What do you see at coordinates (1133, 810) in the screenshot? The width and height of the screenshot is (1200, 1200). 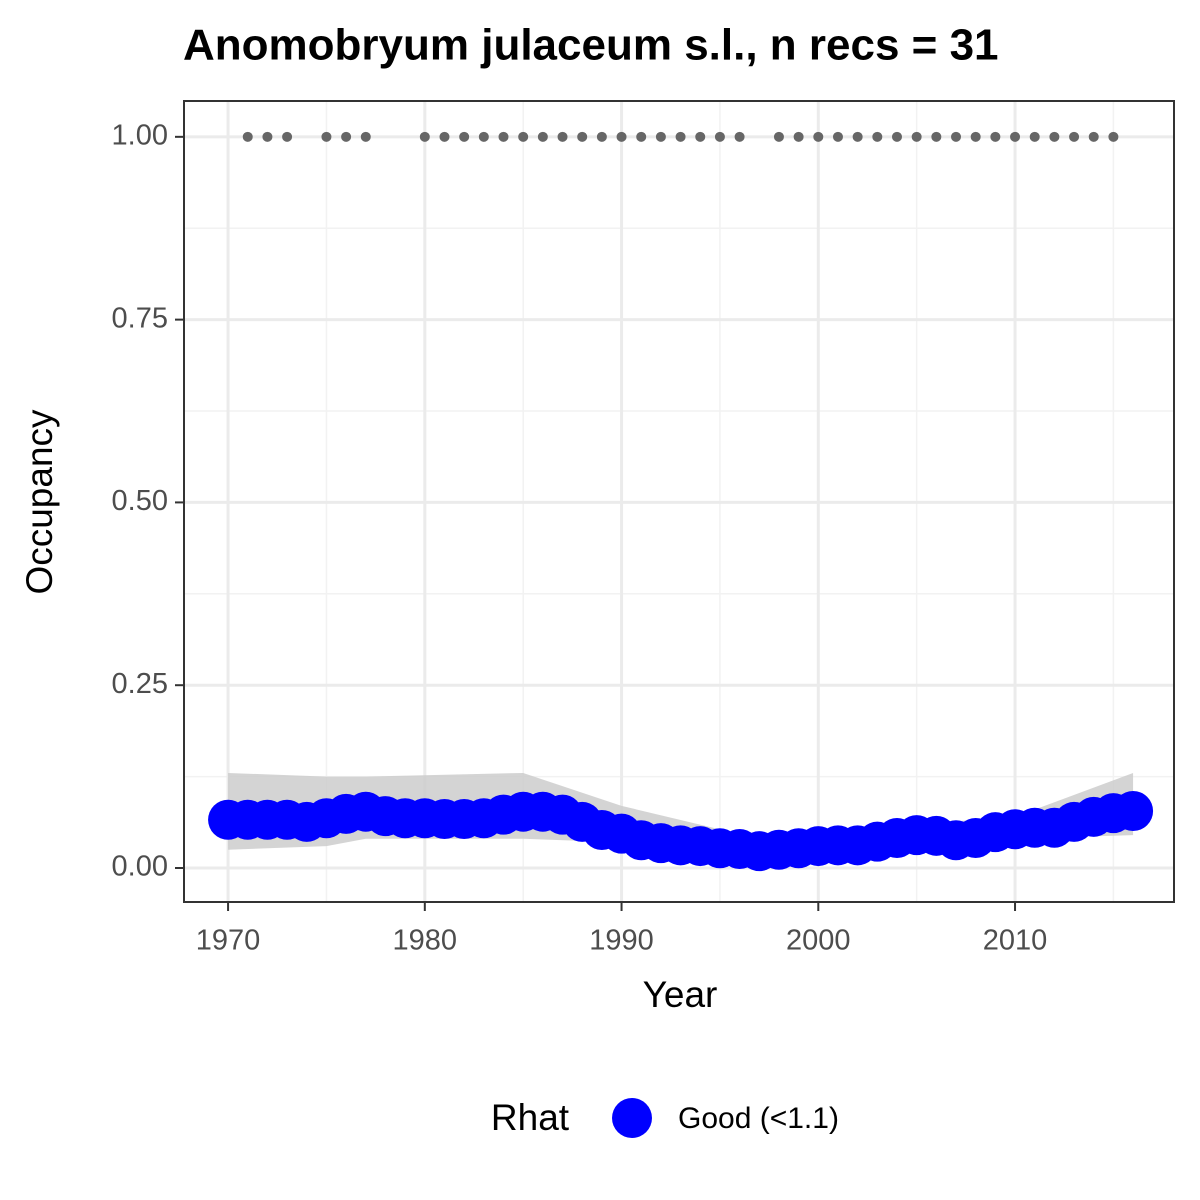 I see `occupancy-point` at bounding box center [1133, 810].